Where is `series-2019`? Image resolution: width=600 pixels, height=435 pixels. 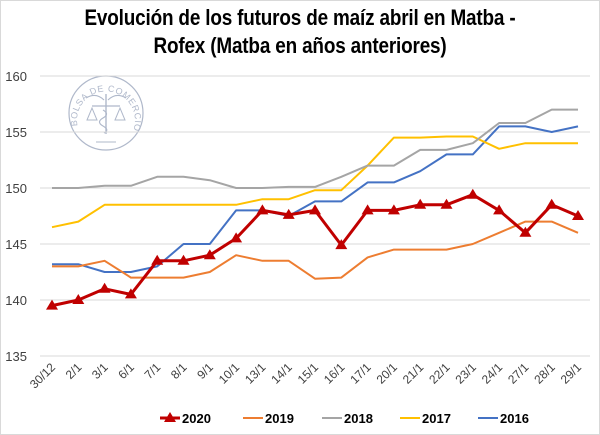
series-2019 is located at coordinates (315, 250).